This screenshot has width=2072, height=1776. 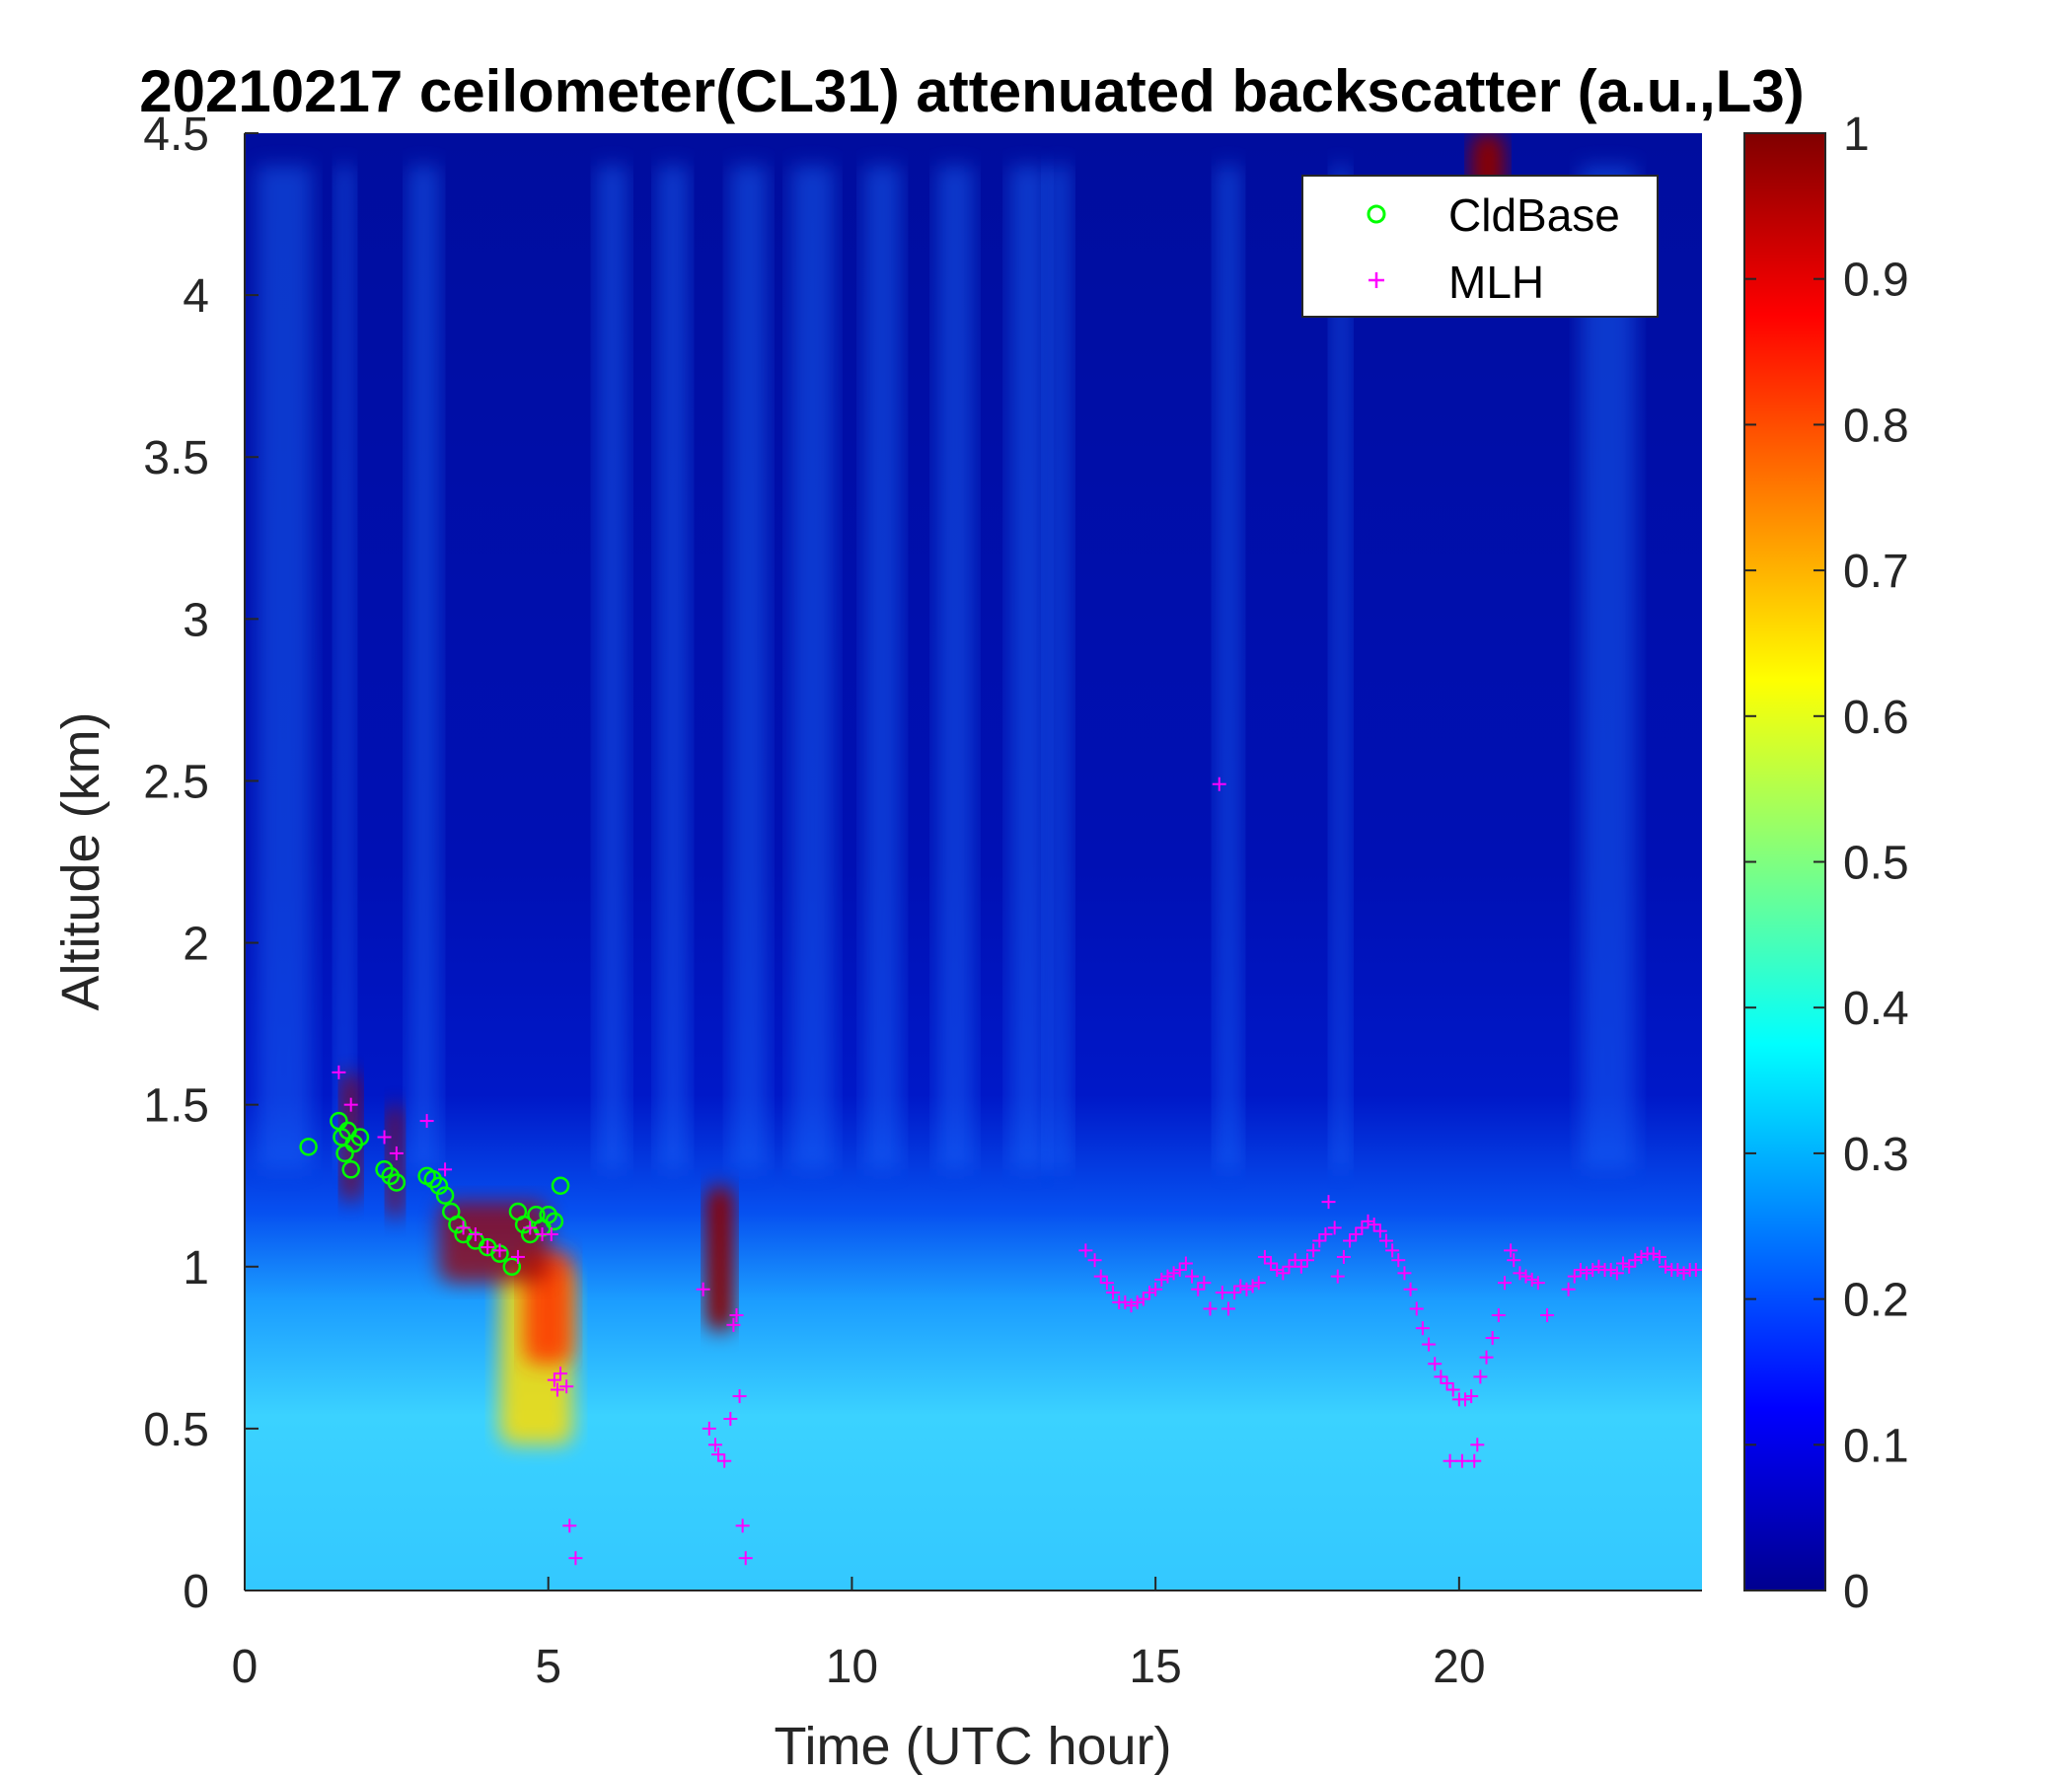 I want to click on colorbar-tick-label: 0.3, so click(x=1876, y=1155).